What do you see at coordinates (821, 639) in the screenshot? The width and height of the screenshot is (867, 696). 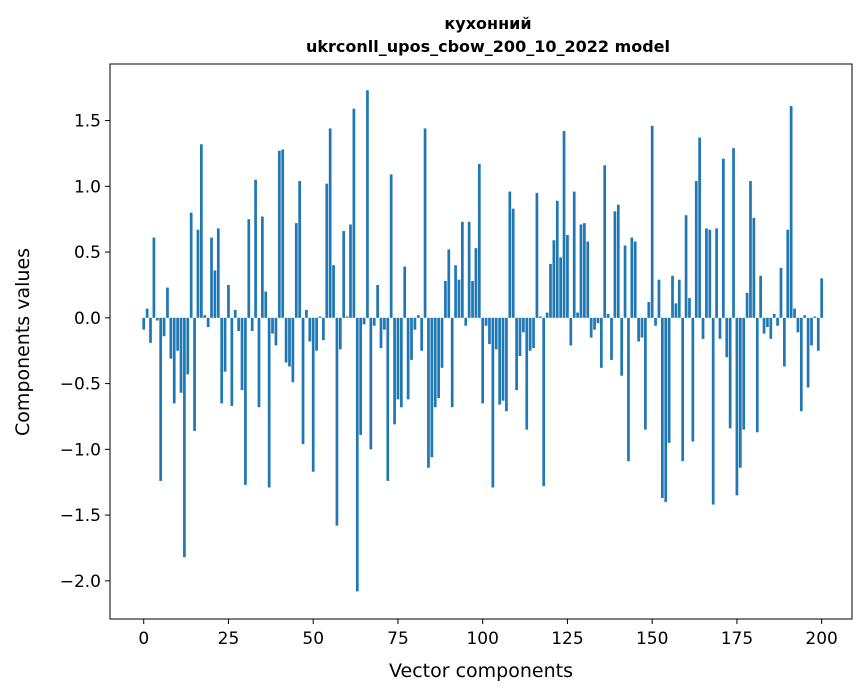 I see `x-tick-label: 200` at bounding box center [821, 639].